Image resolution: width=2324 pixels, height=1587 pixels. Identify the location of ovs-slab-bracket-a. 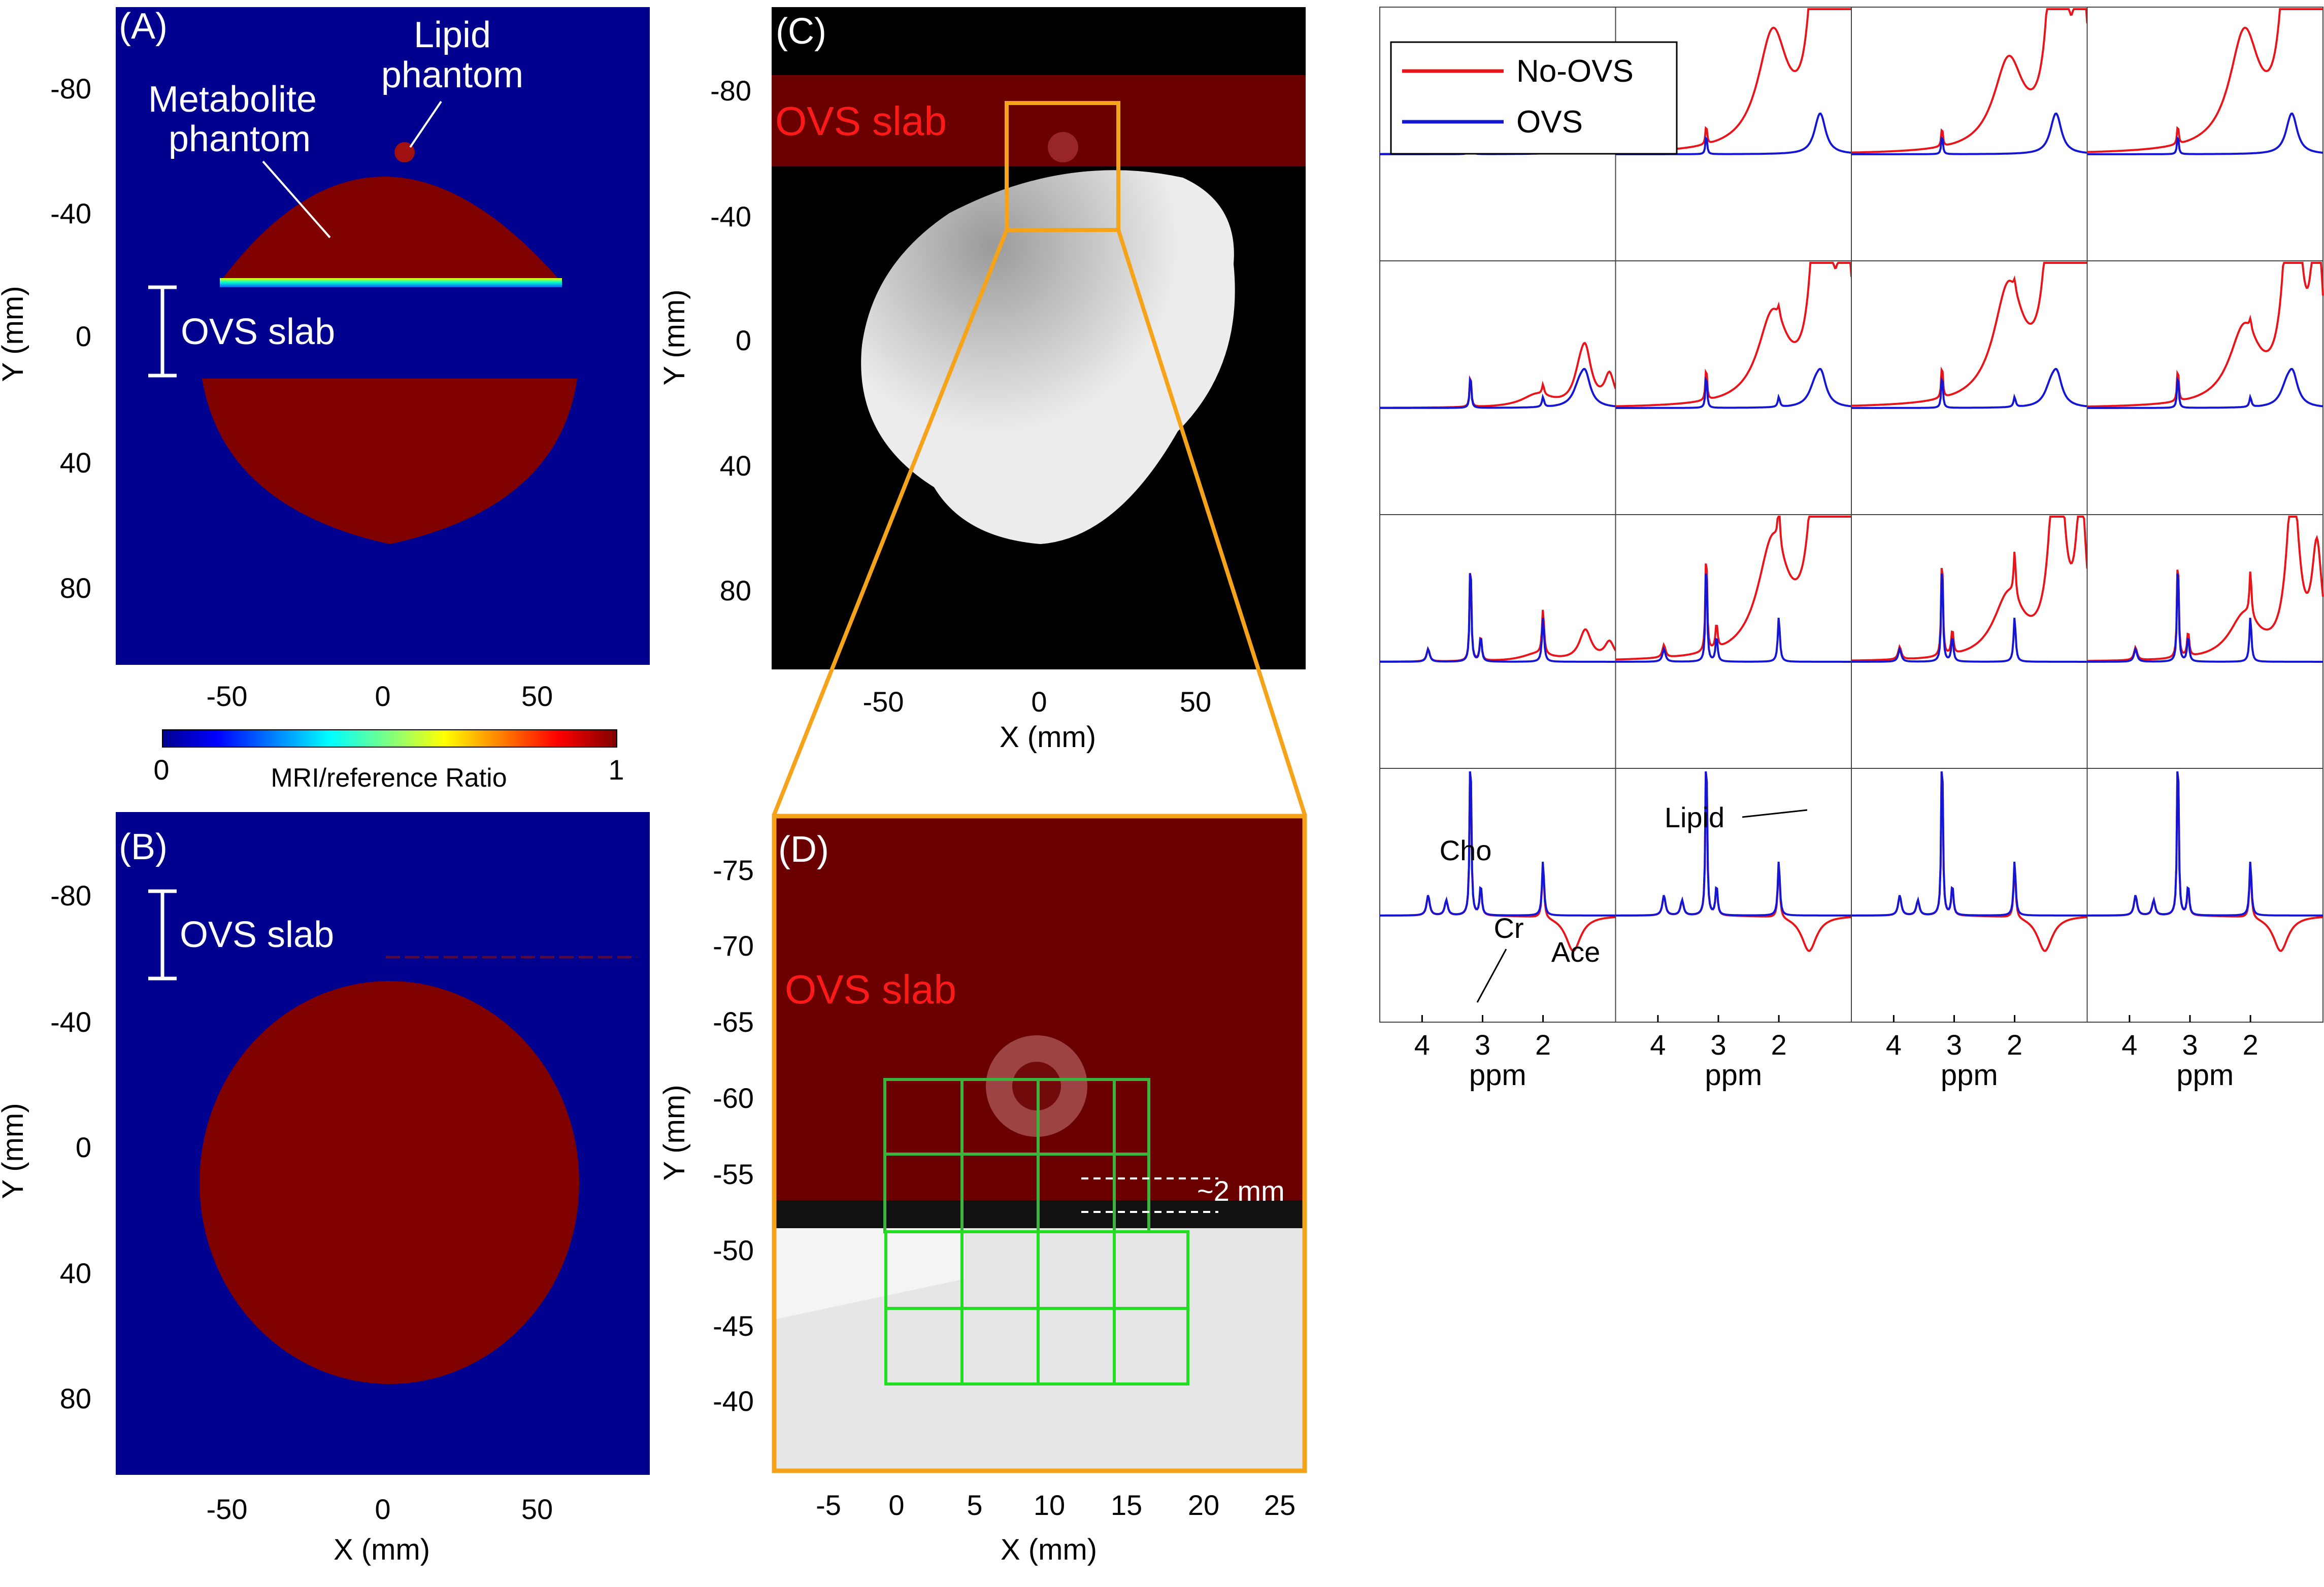
(162, 331).